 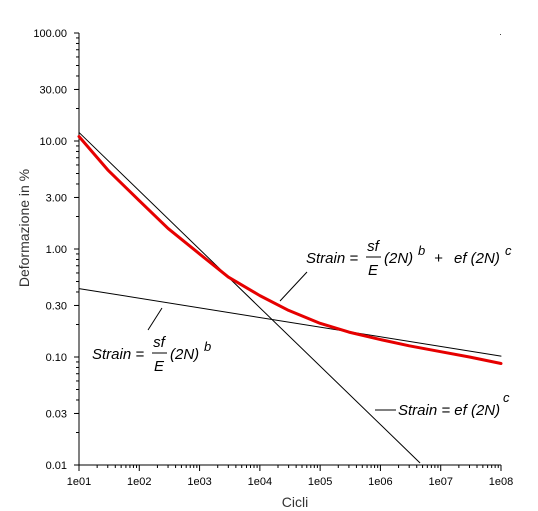 I want to click on y-axis-title: Deformazione in %, so click(x=24, y=228).